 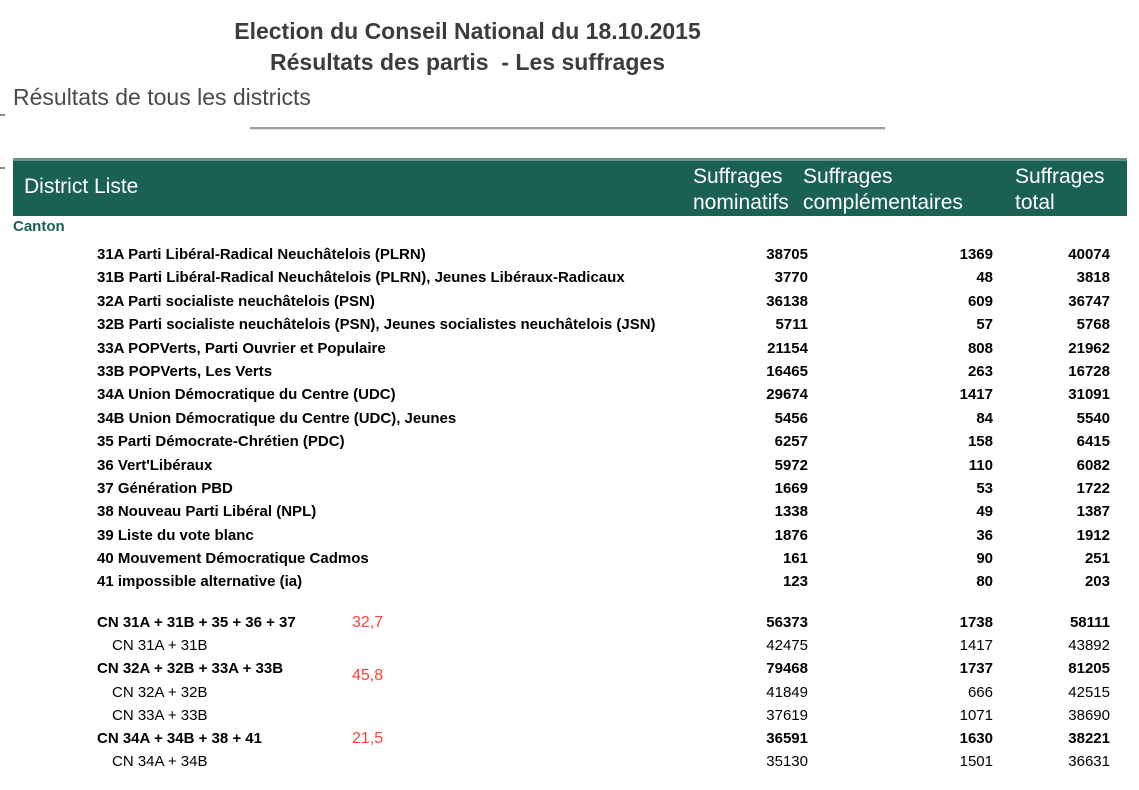 What do you see at coordinates (569, 715) in the screenshot?
I see `table-row: CN 33A + 33B 37619 1071 38690` at bounding box center [569, 715].